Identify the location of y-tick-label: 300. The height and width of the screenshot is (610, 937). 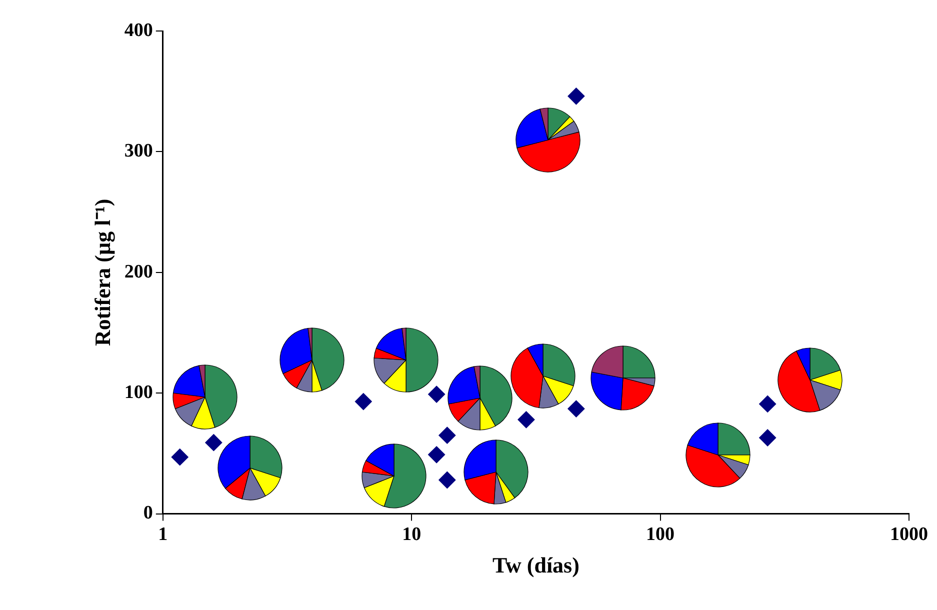
(138, 151).